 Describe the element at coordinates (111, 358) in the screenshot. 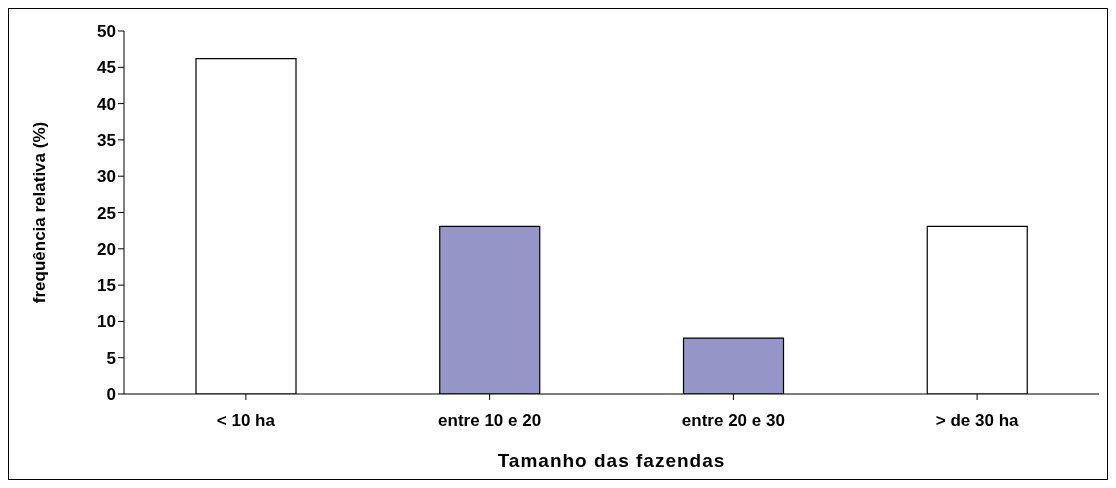

I see `y-tick-label: 5` at that location.